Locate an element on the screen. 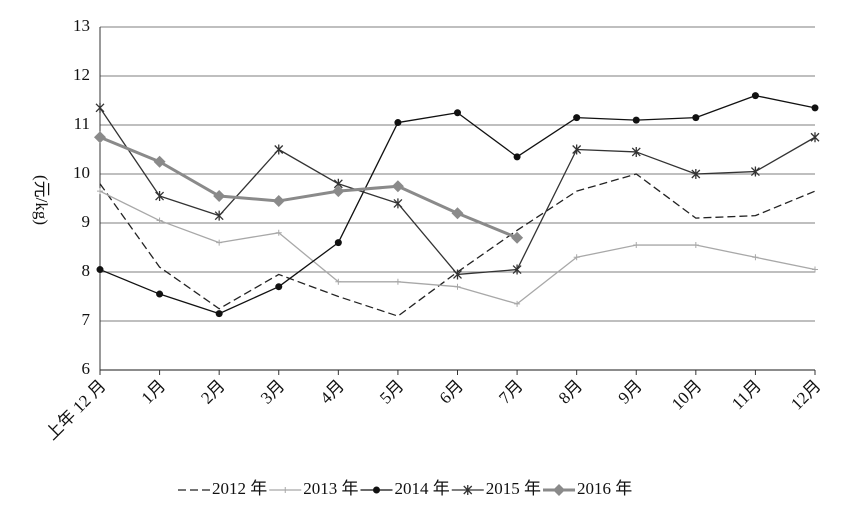 The height and width of the screenshot is (521, 842). y-tick-label: 10 is located at coordinates (81, 172).